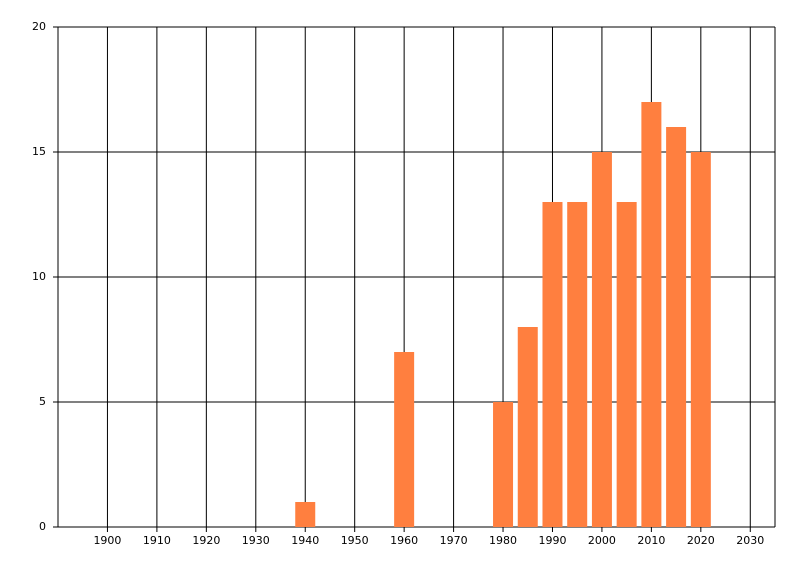 Image resolution: width=800 pixels, height=576 pixels. I want to click on x-tick-label: 1970, so click(454, 540).